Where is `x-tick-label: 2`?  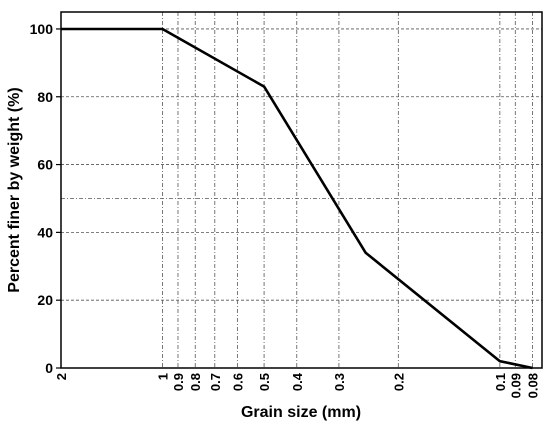
x-tick-label: 2 is located at coordinates (61, 376).